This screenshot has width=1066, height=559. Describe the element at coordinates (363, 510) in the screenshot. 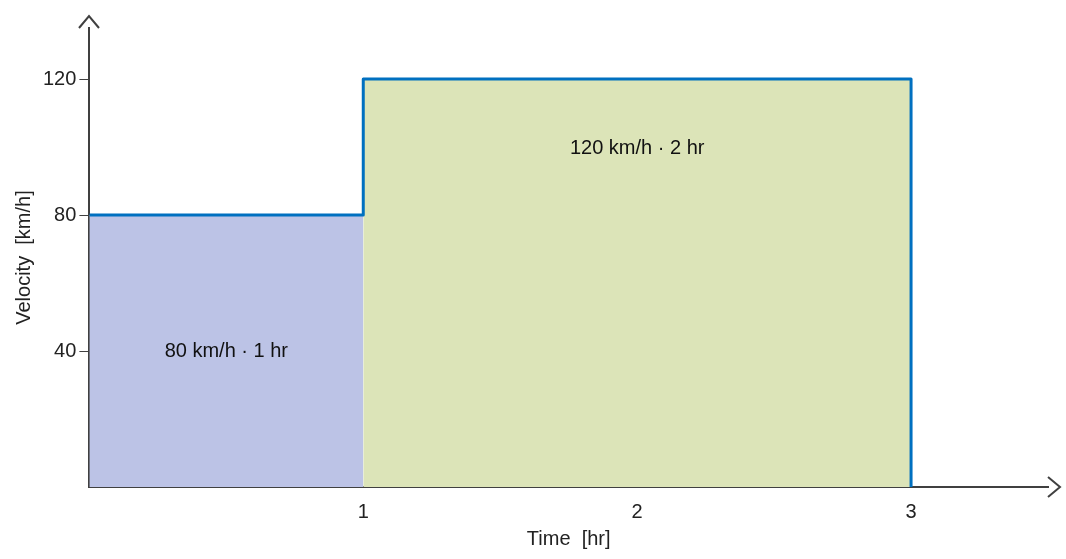

I see `x-tick-label: 1` at that location.